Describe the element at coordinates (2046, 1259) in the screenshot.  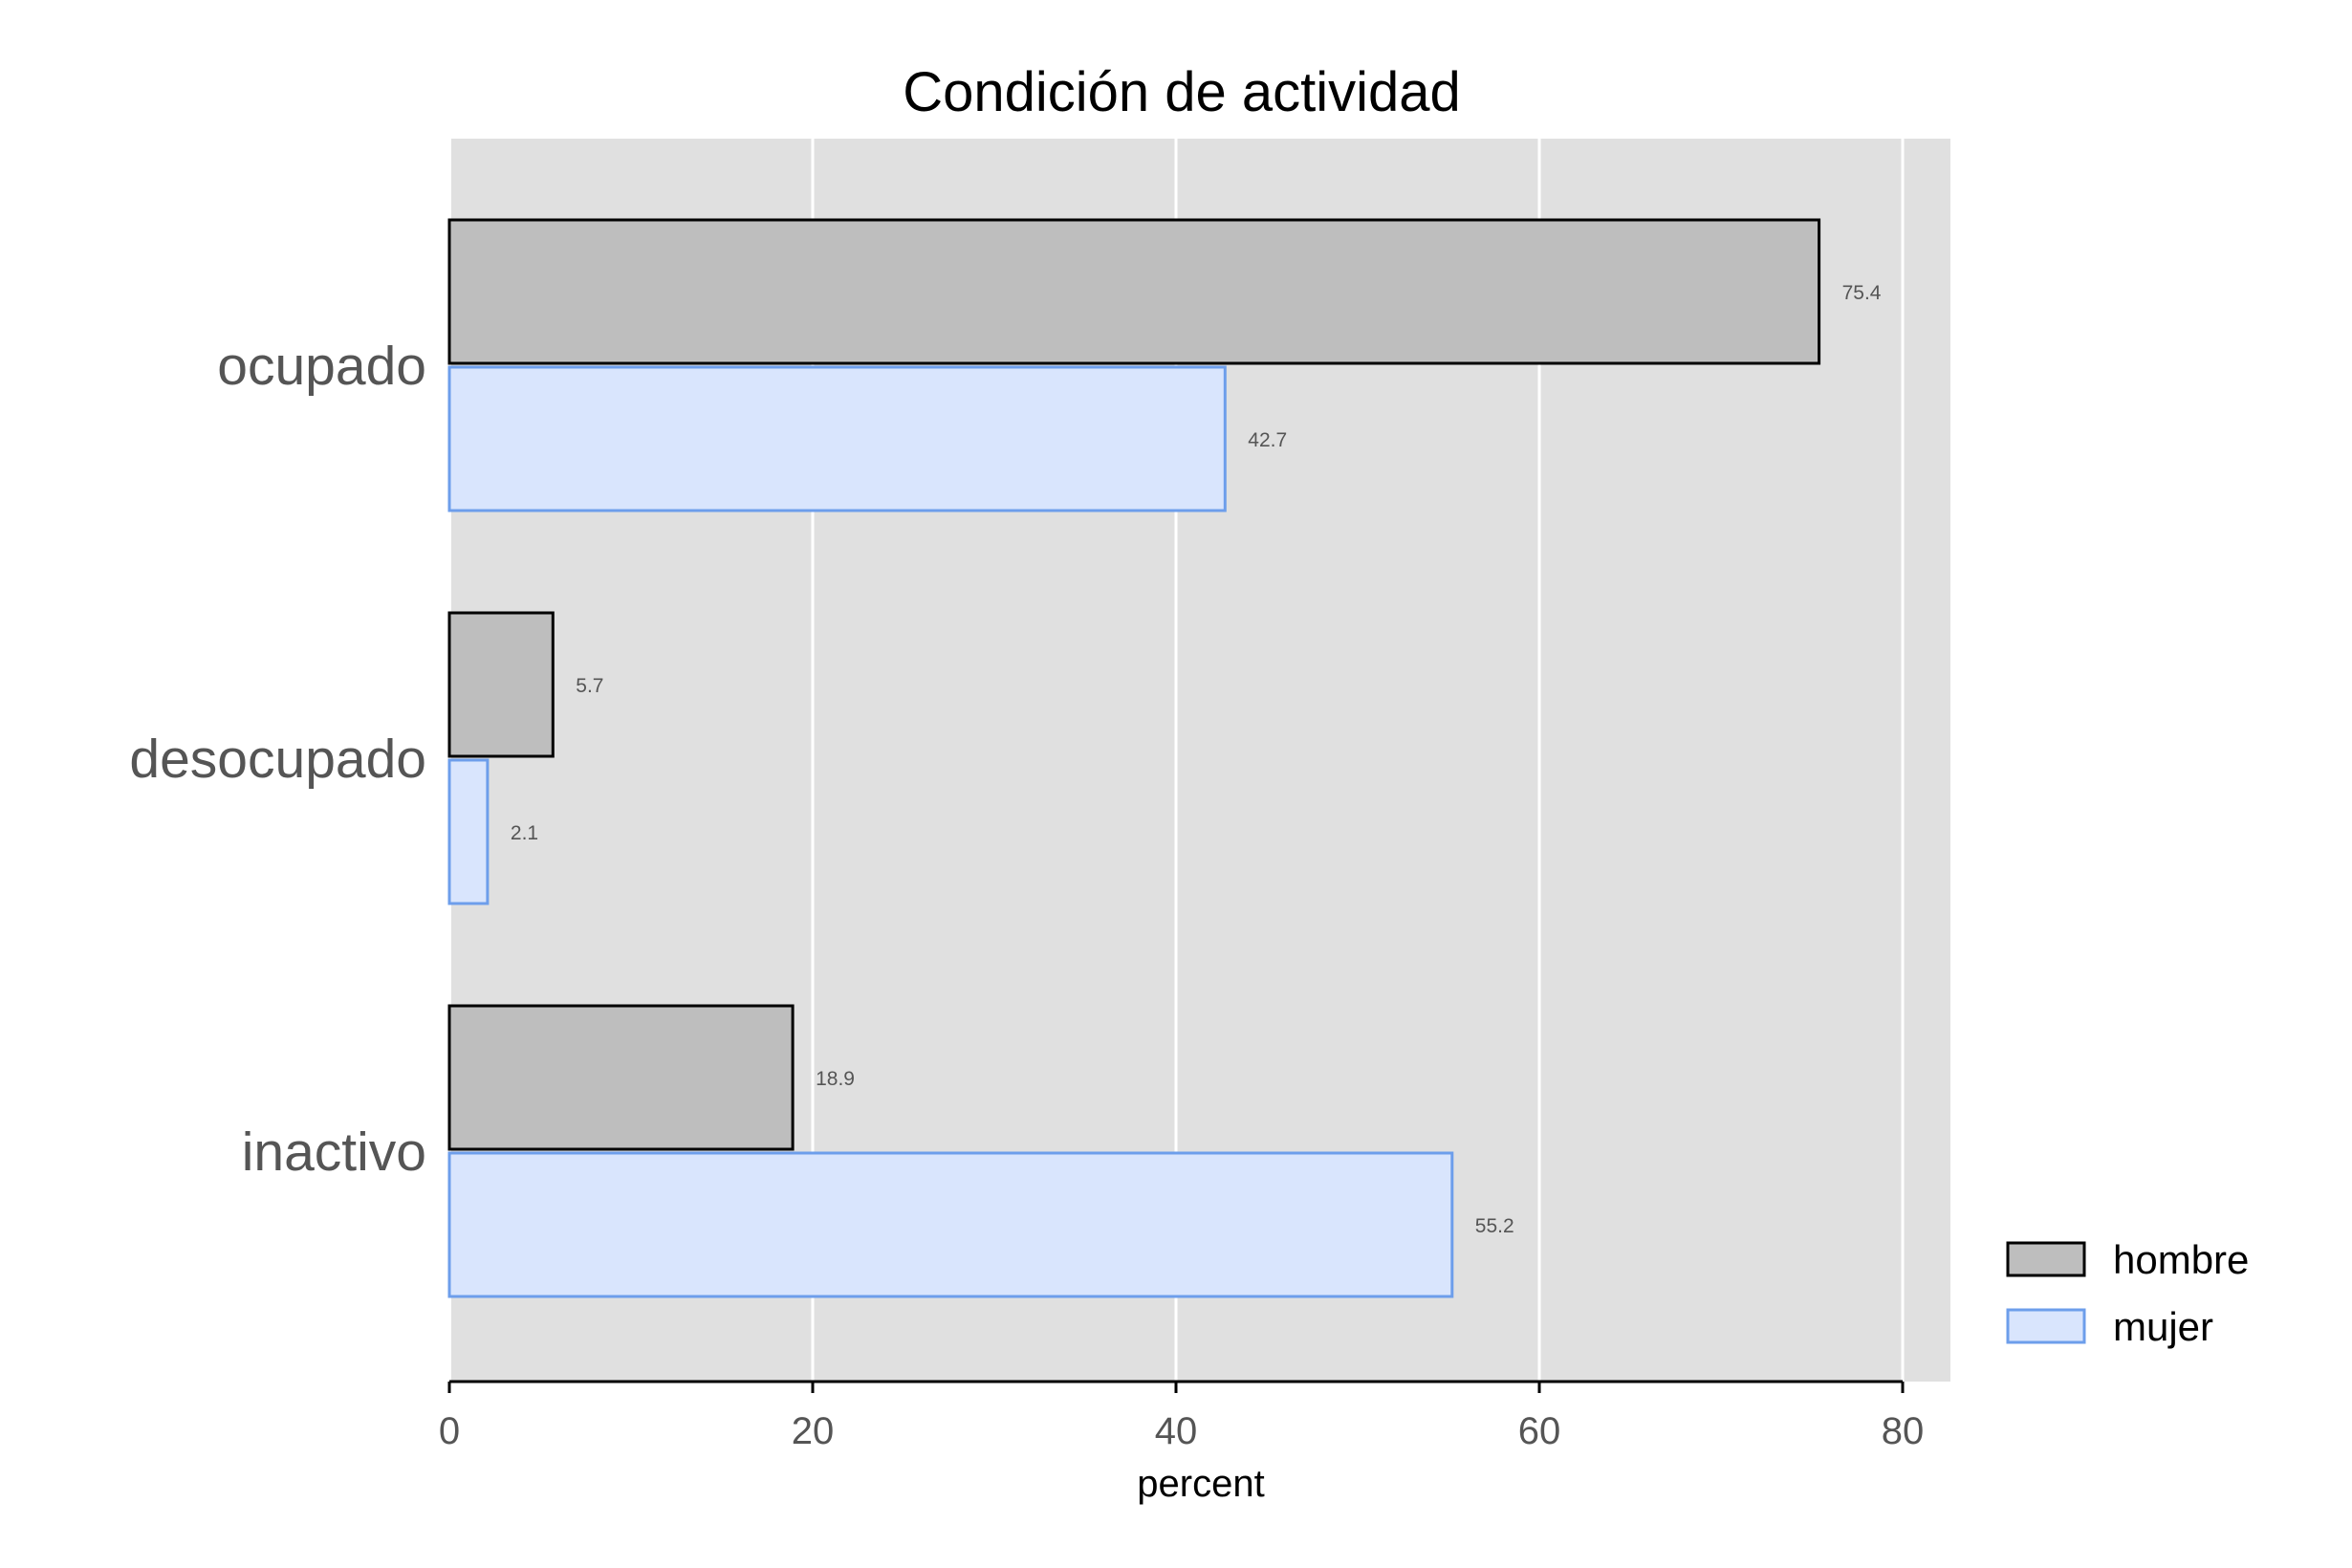
I see `legend-key-hombre` at that location.